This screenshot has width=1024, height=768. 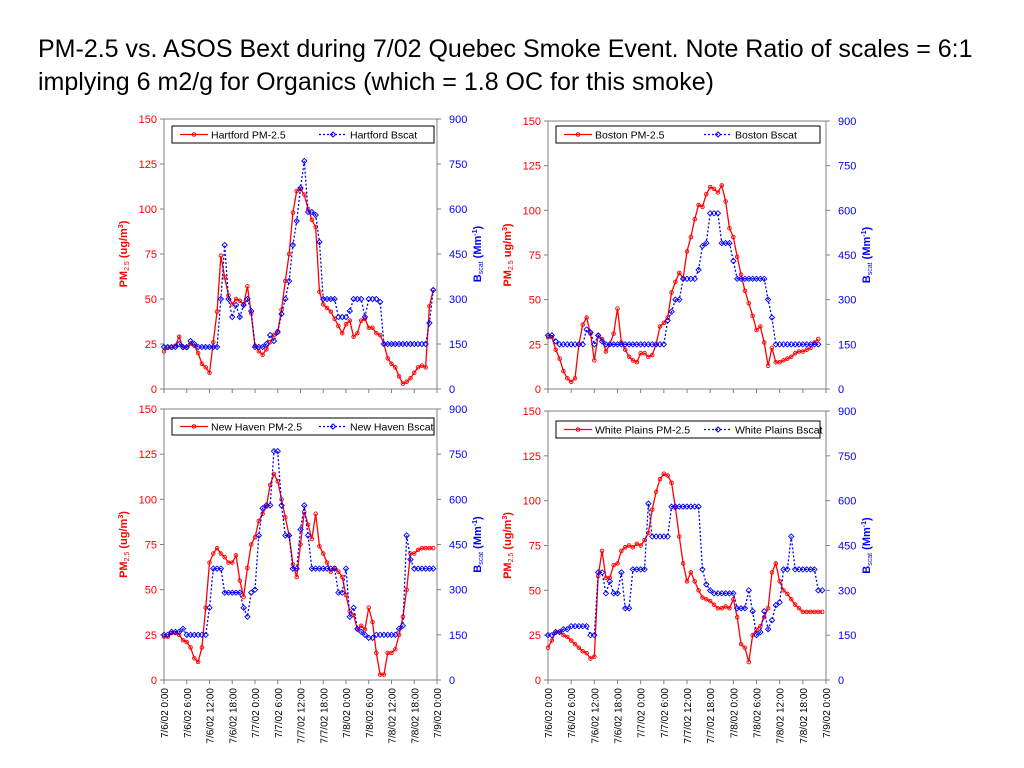 I want to click on plot-area, so click(x=687, y=545).